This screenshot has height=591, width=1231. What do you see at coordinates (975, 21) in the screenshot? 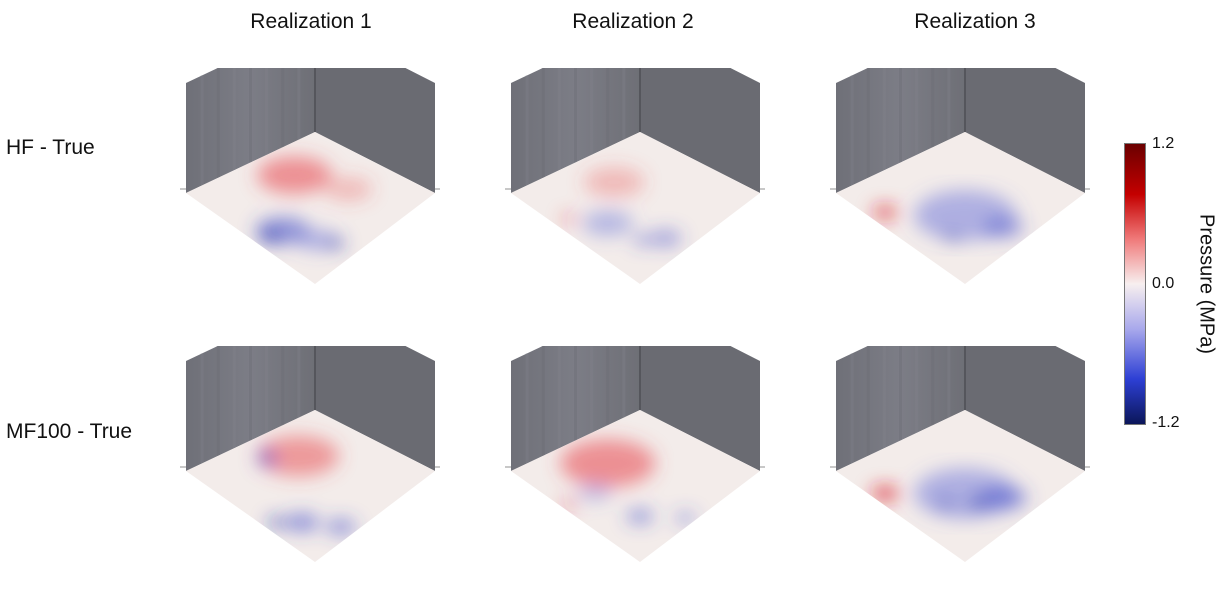
I see `column-title-realization-3: Realization 3` at bounding box center [975, 21].